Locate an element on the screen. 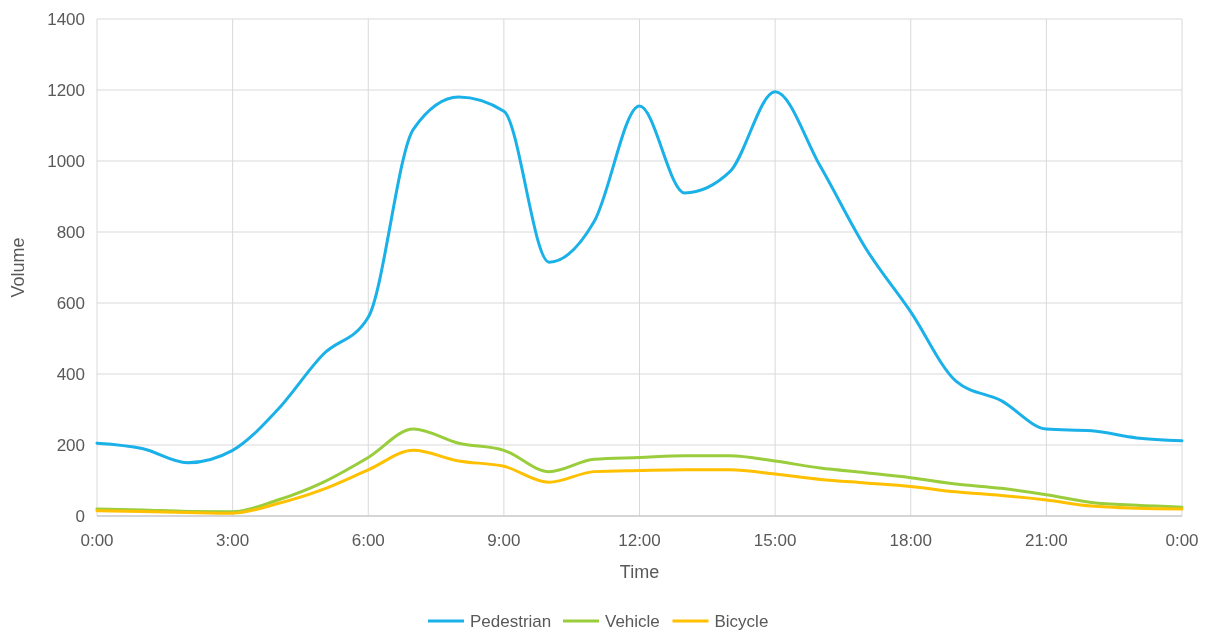 The height and width of the screenshot is (638, 1210). legend-label: Pedestrian is located at coordinates (511, 621).